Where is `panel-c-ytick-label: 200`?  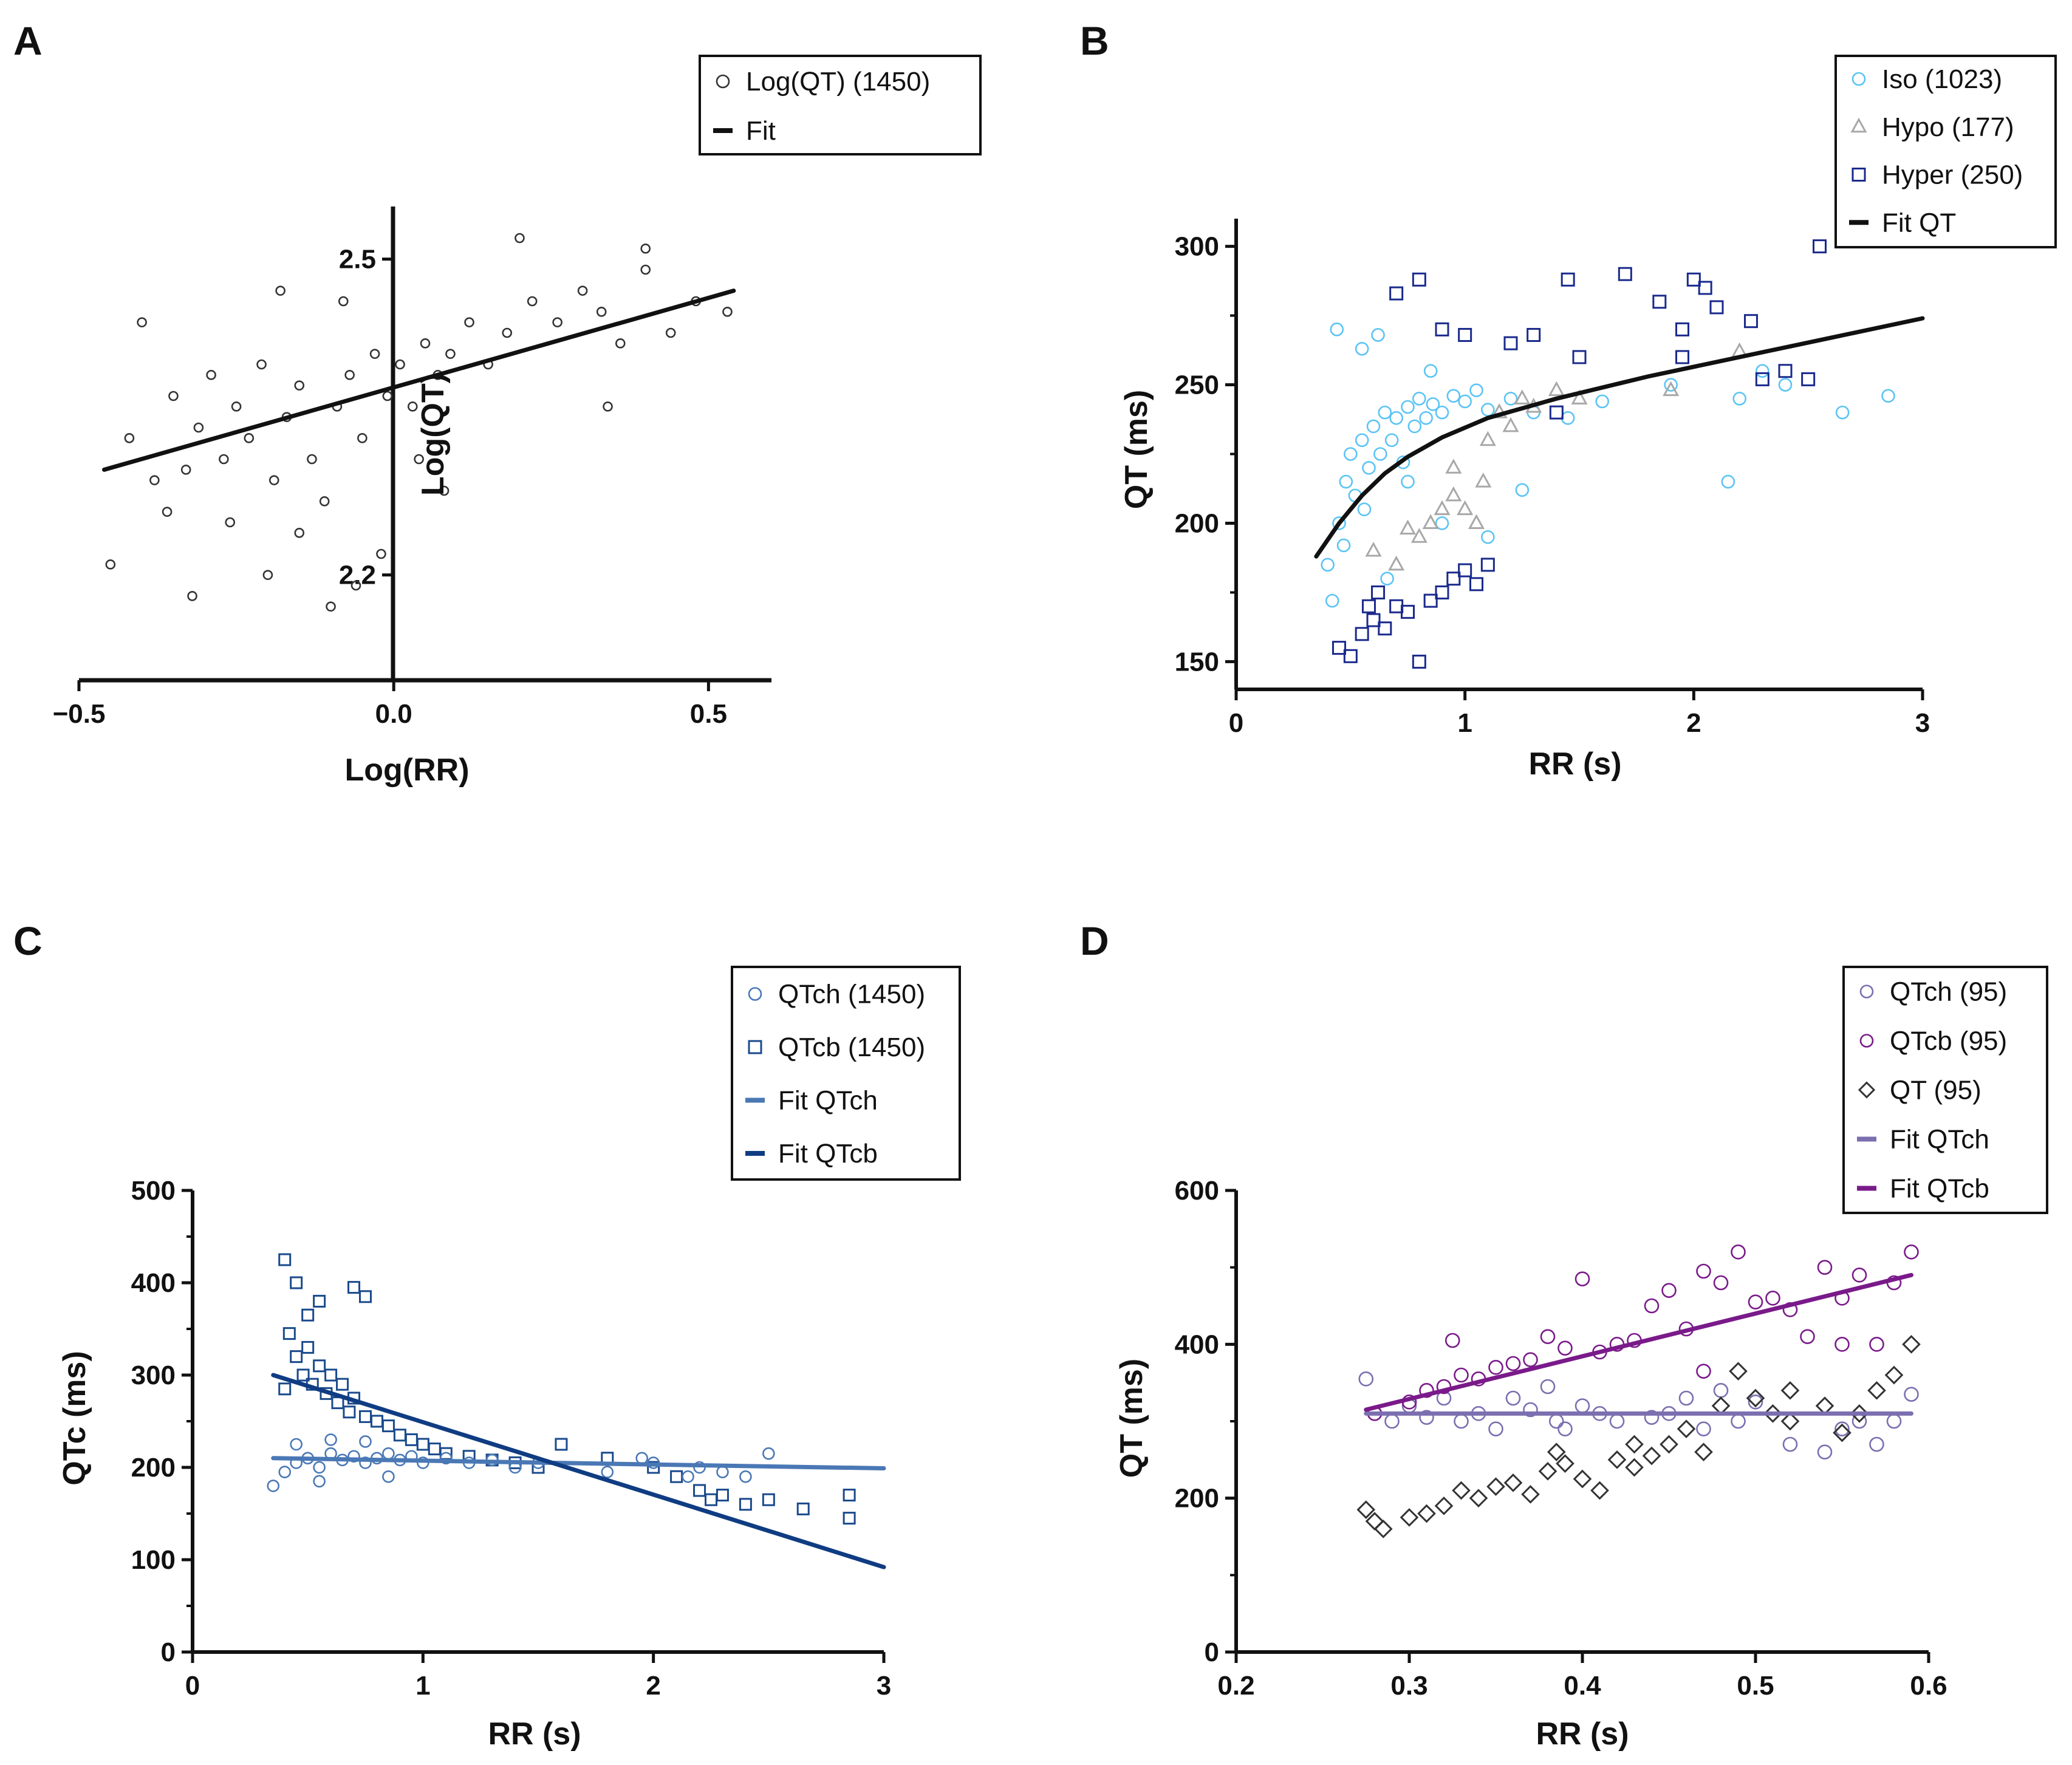 panel-c-ytick-label: 200 is located at coordinates (153, 1468).